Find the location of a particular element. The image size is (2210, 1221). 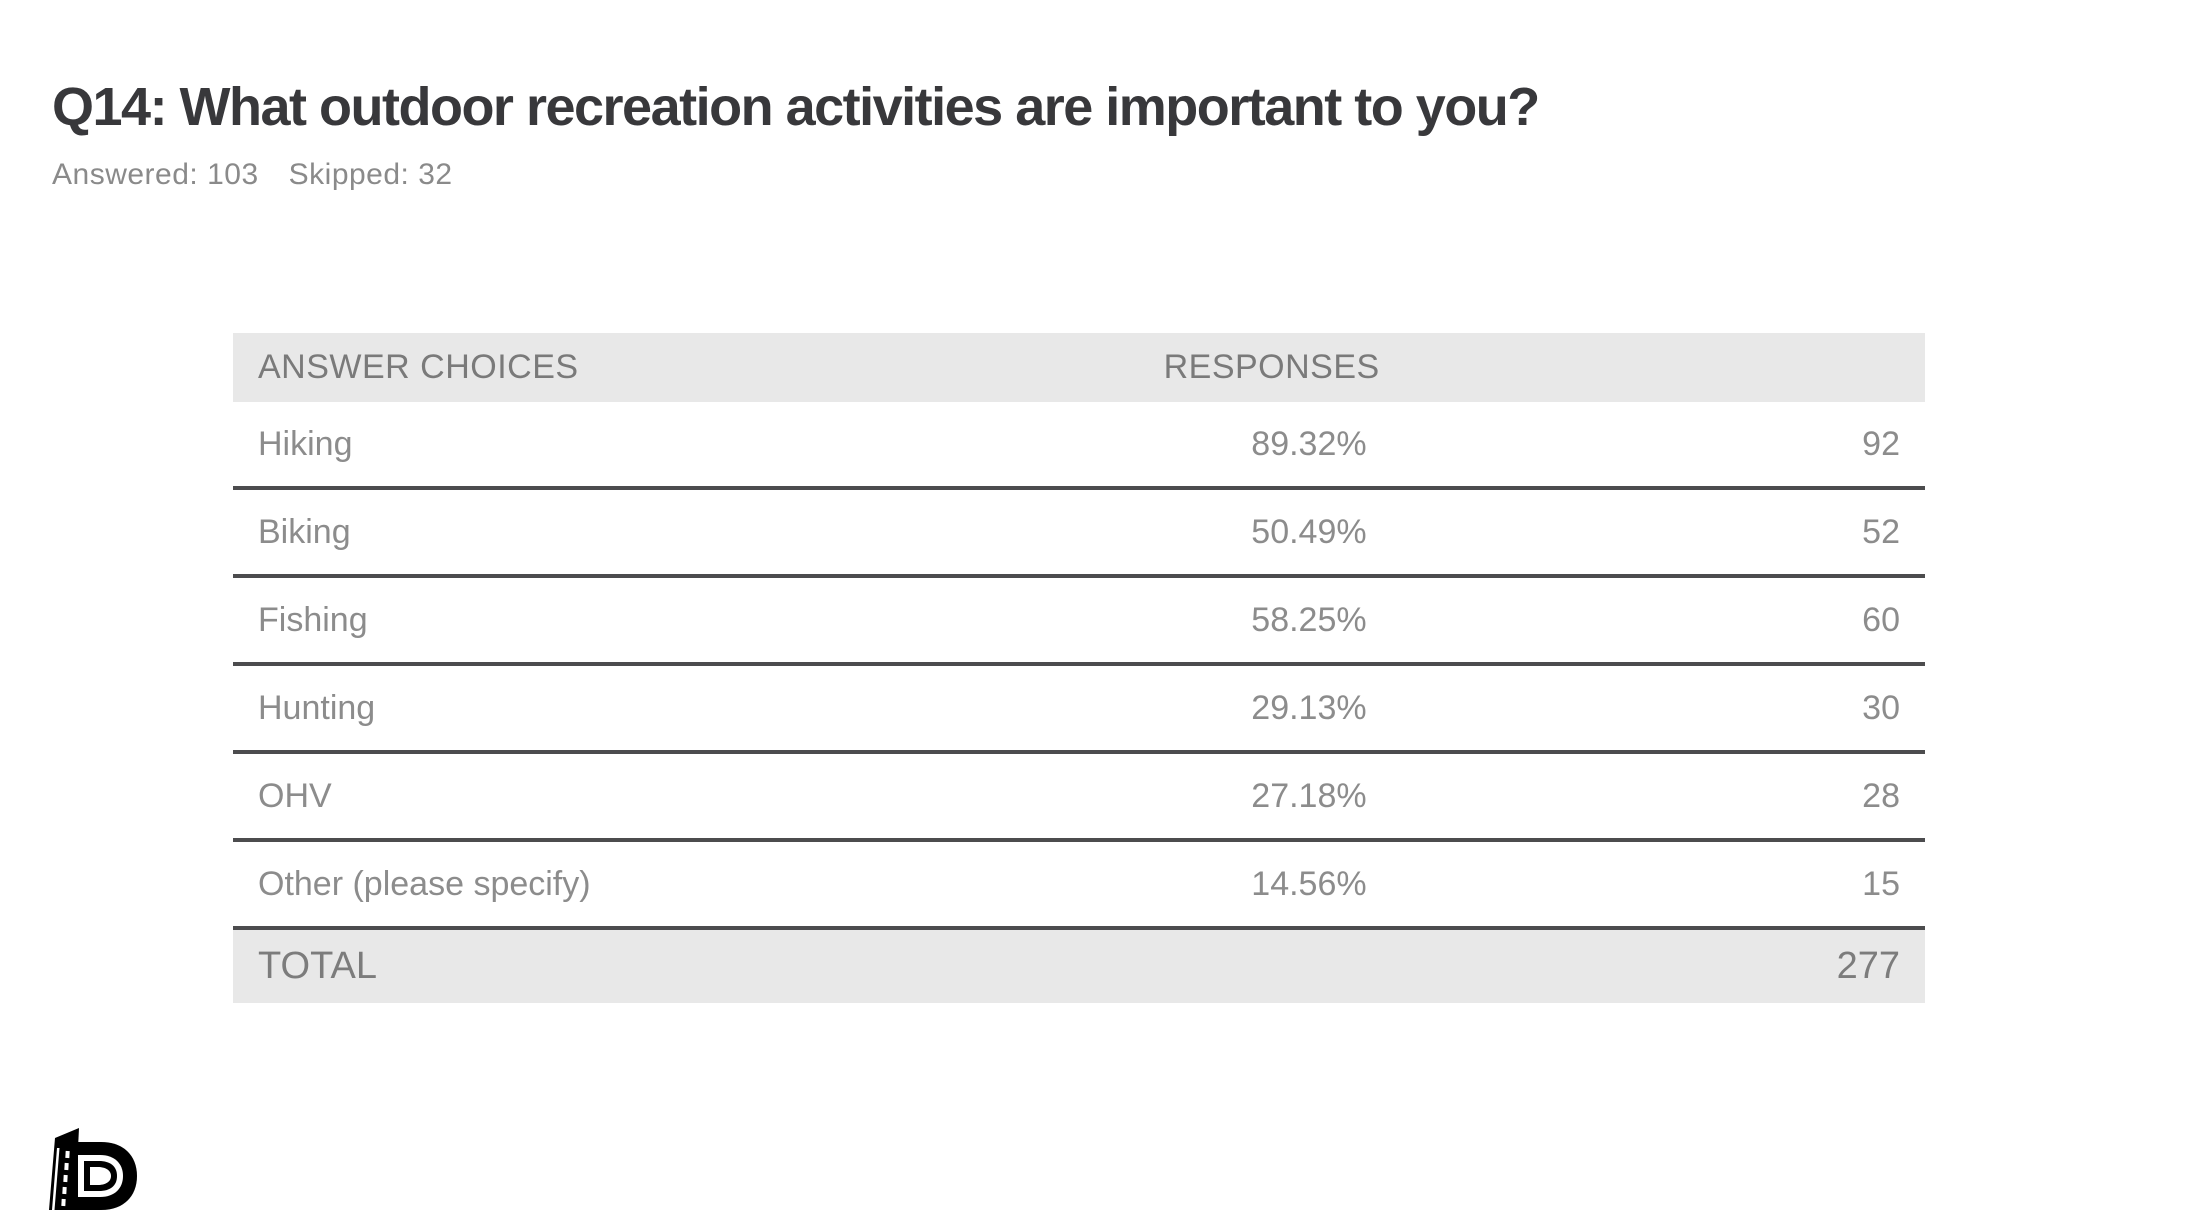

response-count: 15 is located at coordinates (1881, 883).